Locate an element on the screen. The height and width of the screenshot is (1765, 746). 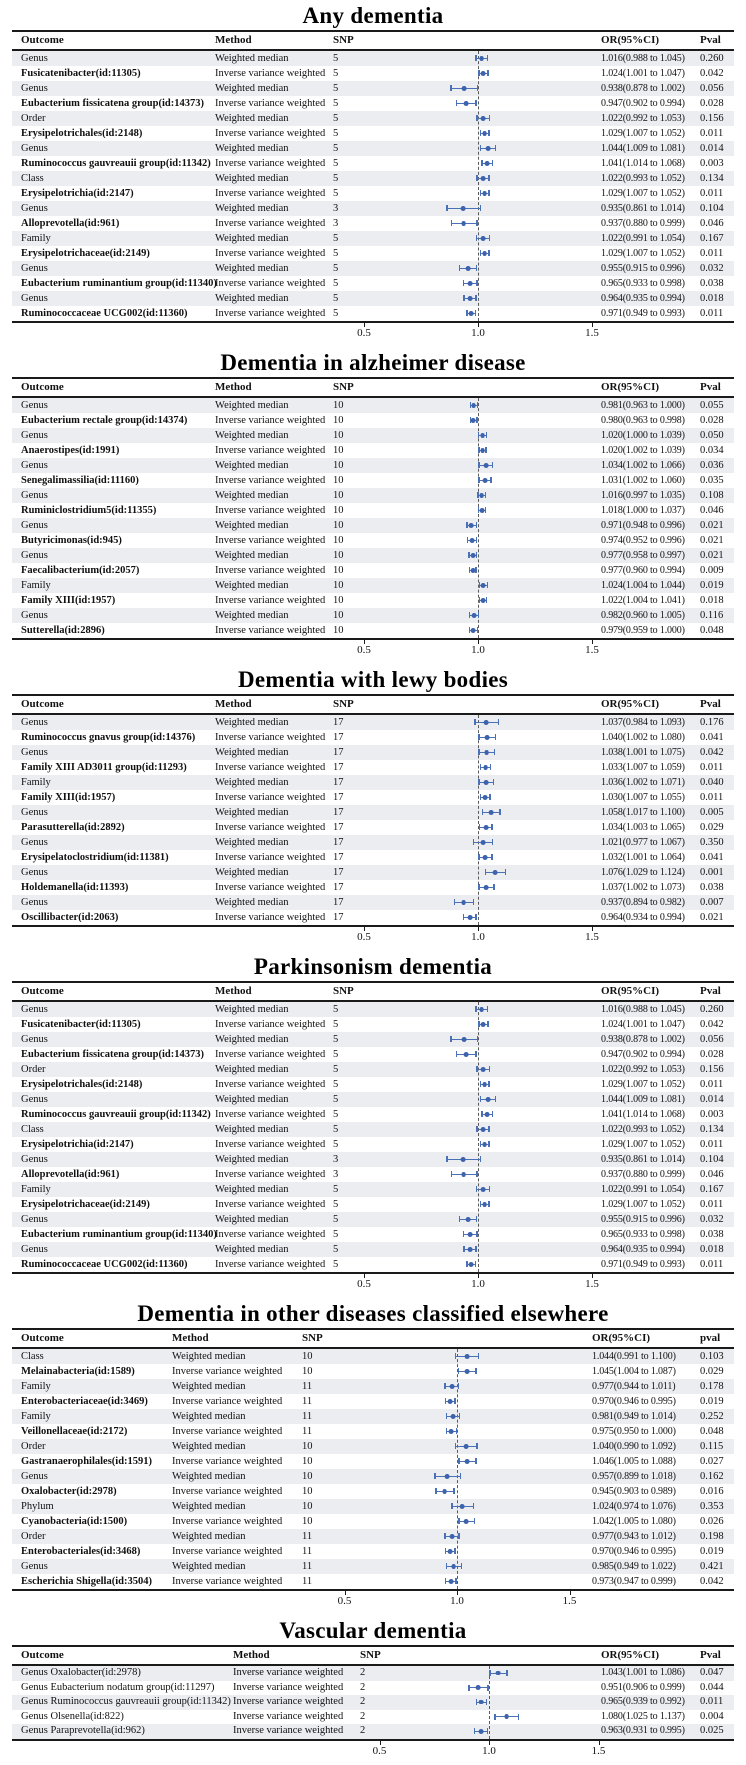
or-ci-value: 1.042(1.005 to 1.080) is located at coordinates (634, 1521).